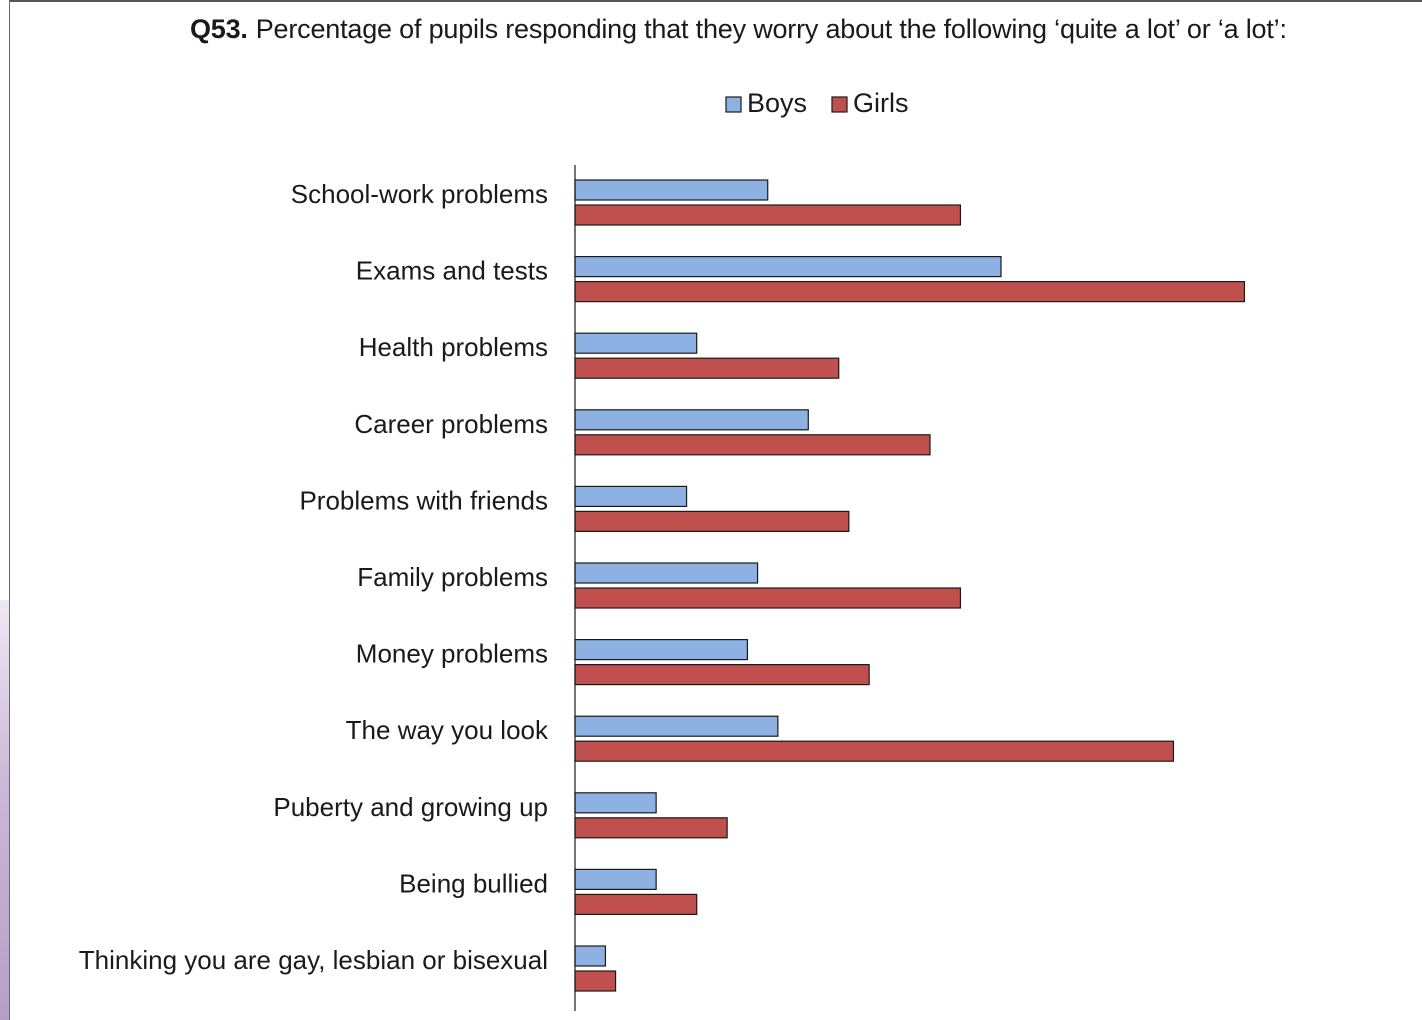 This screenshot has width=1422, height=1020. What do you see at coordinates (452, 654) in the screenshot?
I see `category-label: Money problems` at bounding box center [452, 654].